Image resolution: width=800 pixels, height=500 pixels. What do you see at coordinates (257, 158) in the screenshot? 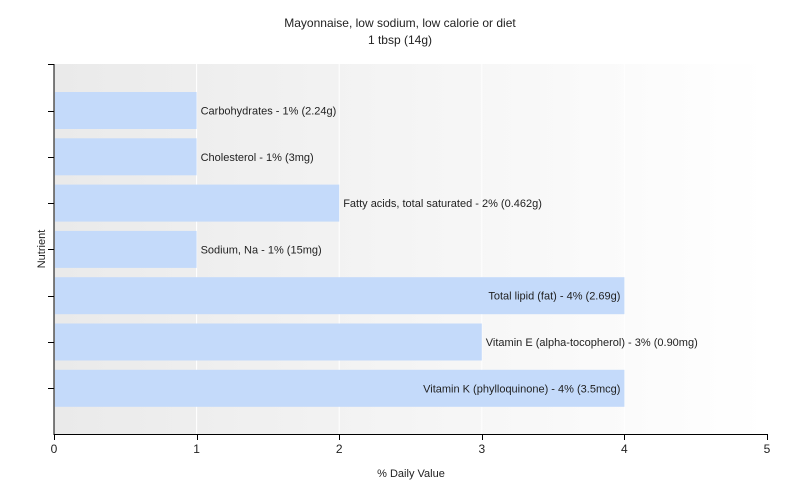
I see `bar-data-label: Cholesterol - 1% (3mg)` at bounding box center [257, 158].